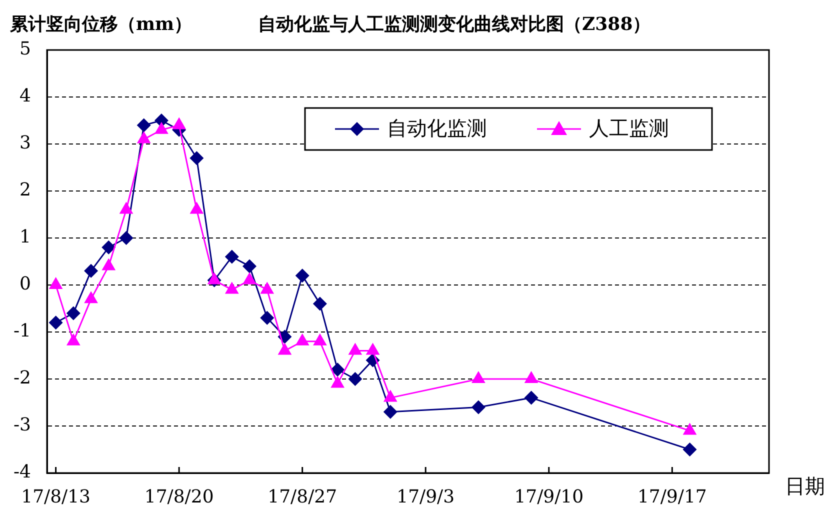 The height and width of the screenshot is (519, 834). Describe the element at coordinates (25, 284) in the screenshot. I see `y-tick-label: 0` at that location.